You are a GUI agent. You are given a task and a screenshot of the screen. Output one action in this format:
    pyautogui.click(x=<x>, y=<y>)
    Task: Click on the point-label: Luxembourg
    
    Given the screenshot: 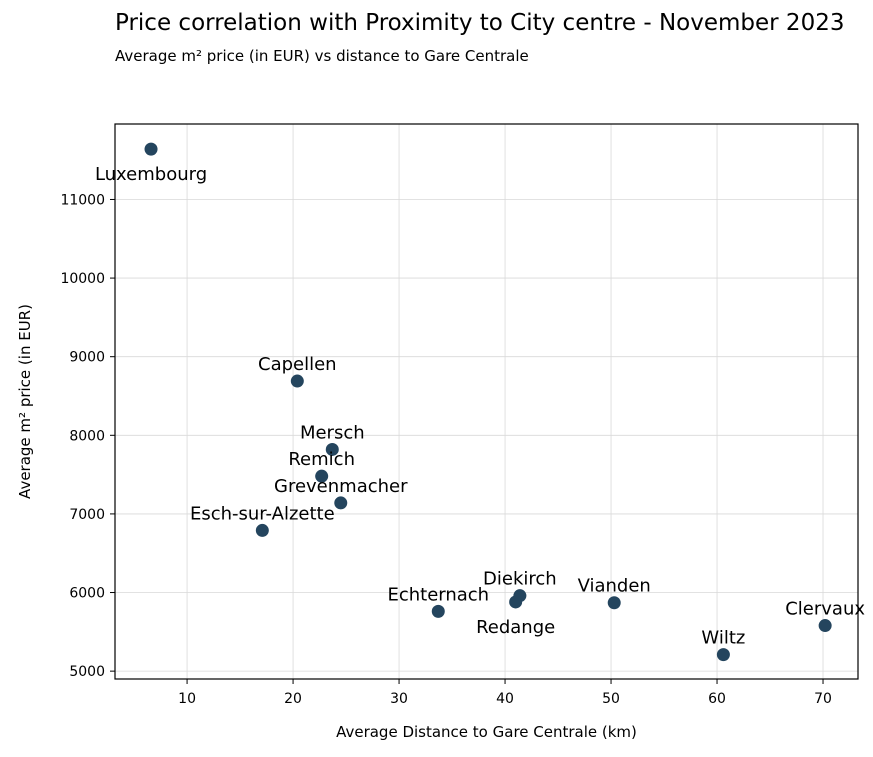 What is the action you would take?
    pyautogui.click(x=151, y=174)
    